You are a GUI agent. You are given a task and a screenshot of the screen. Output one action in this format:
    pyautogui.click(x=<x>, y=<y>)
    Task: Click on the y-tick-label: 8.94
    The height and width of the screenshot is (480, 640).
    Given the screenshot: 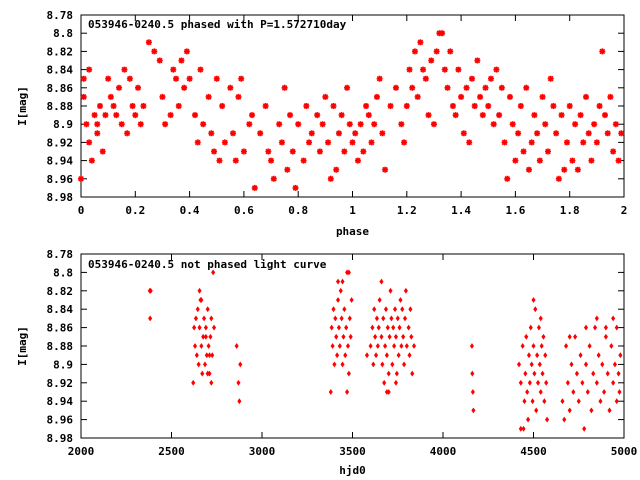 What is the action you would take?
    pyautogui.click(x=60, y=161)
    